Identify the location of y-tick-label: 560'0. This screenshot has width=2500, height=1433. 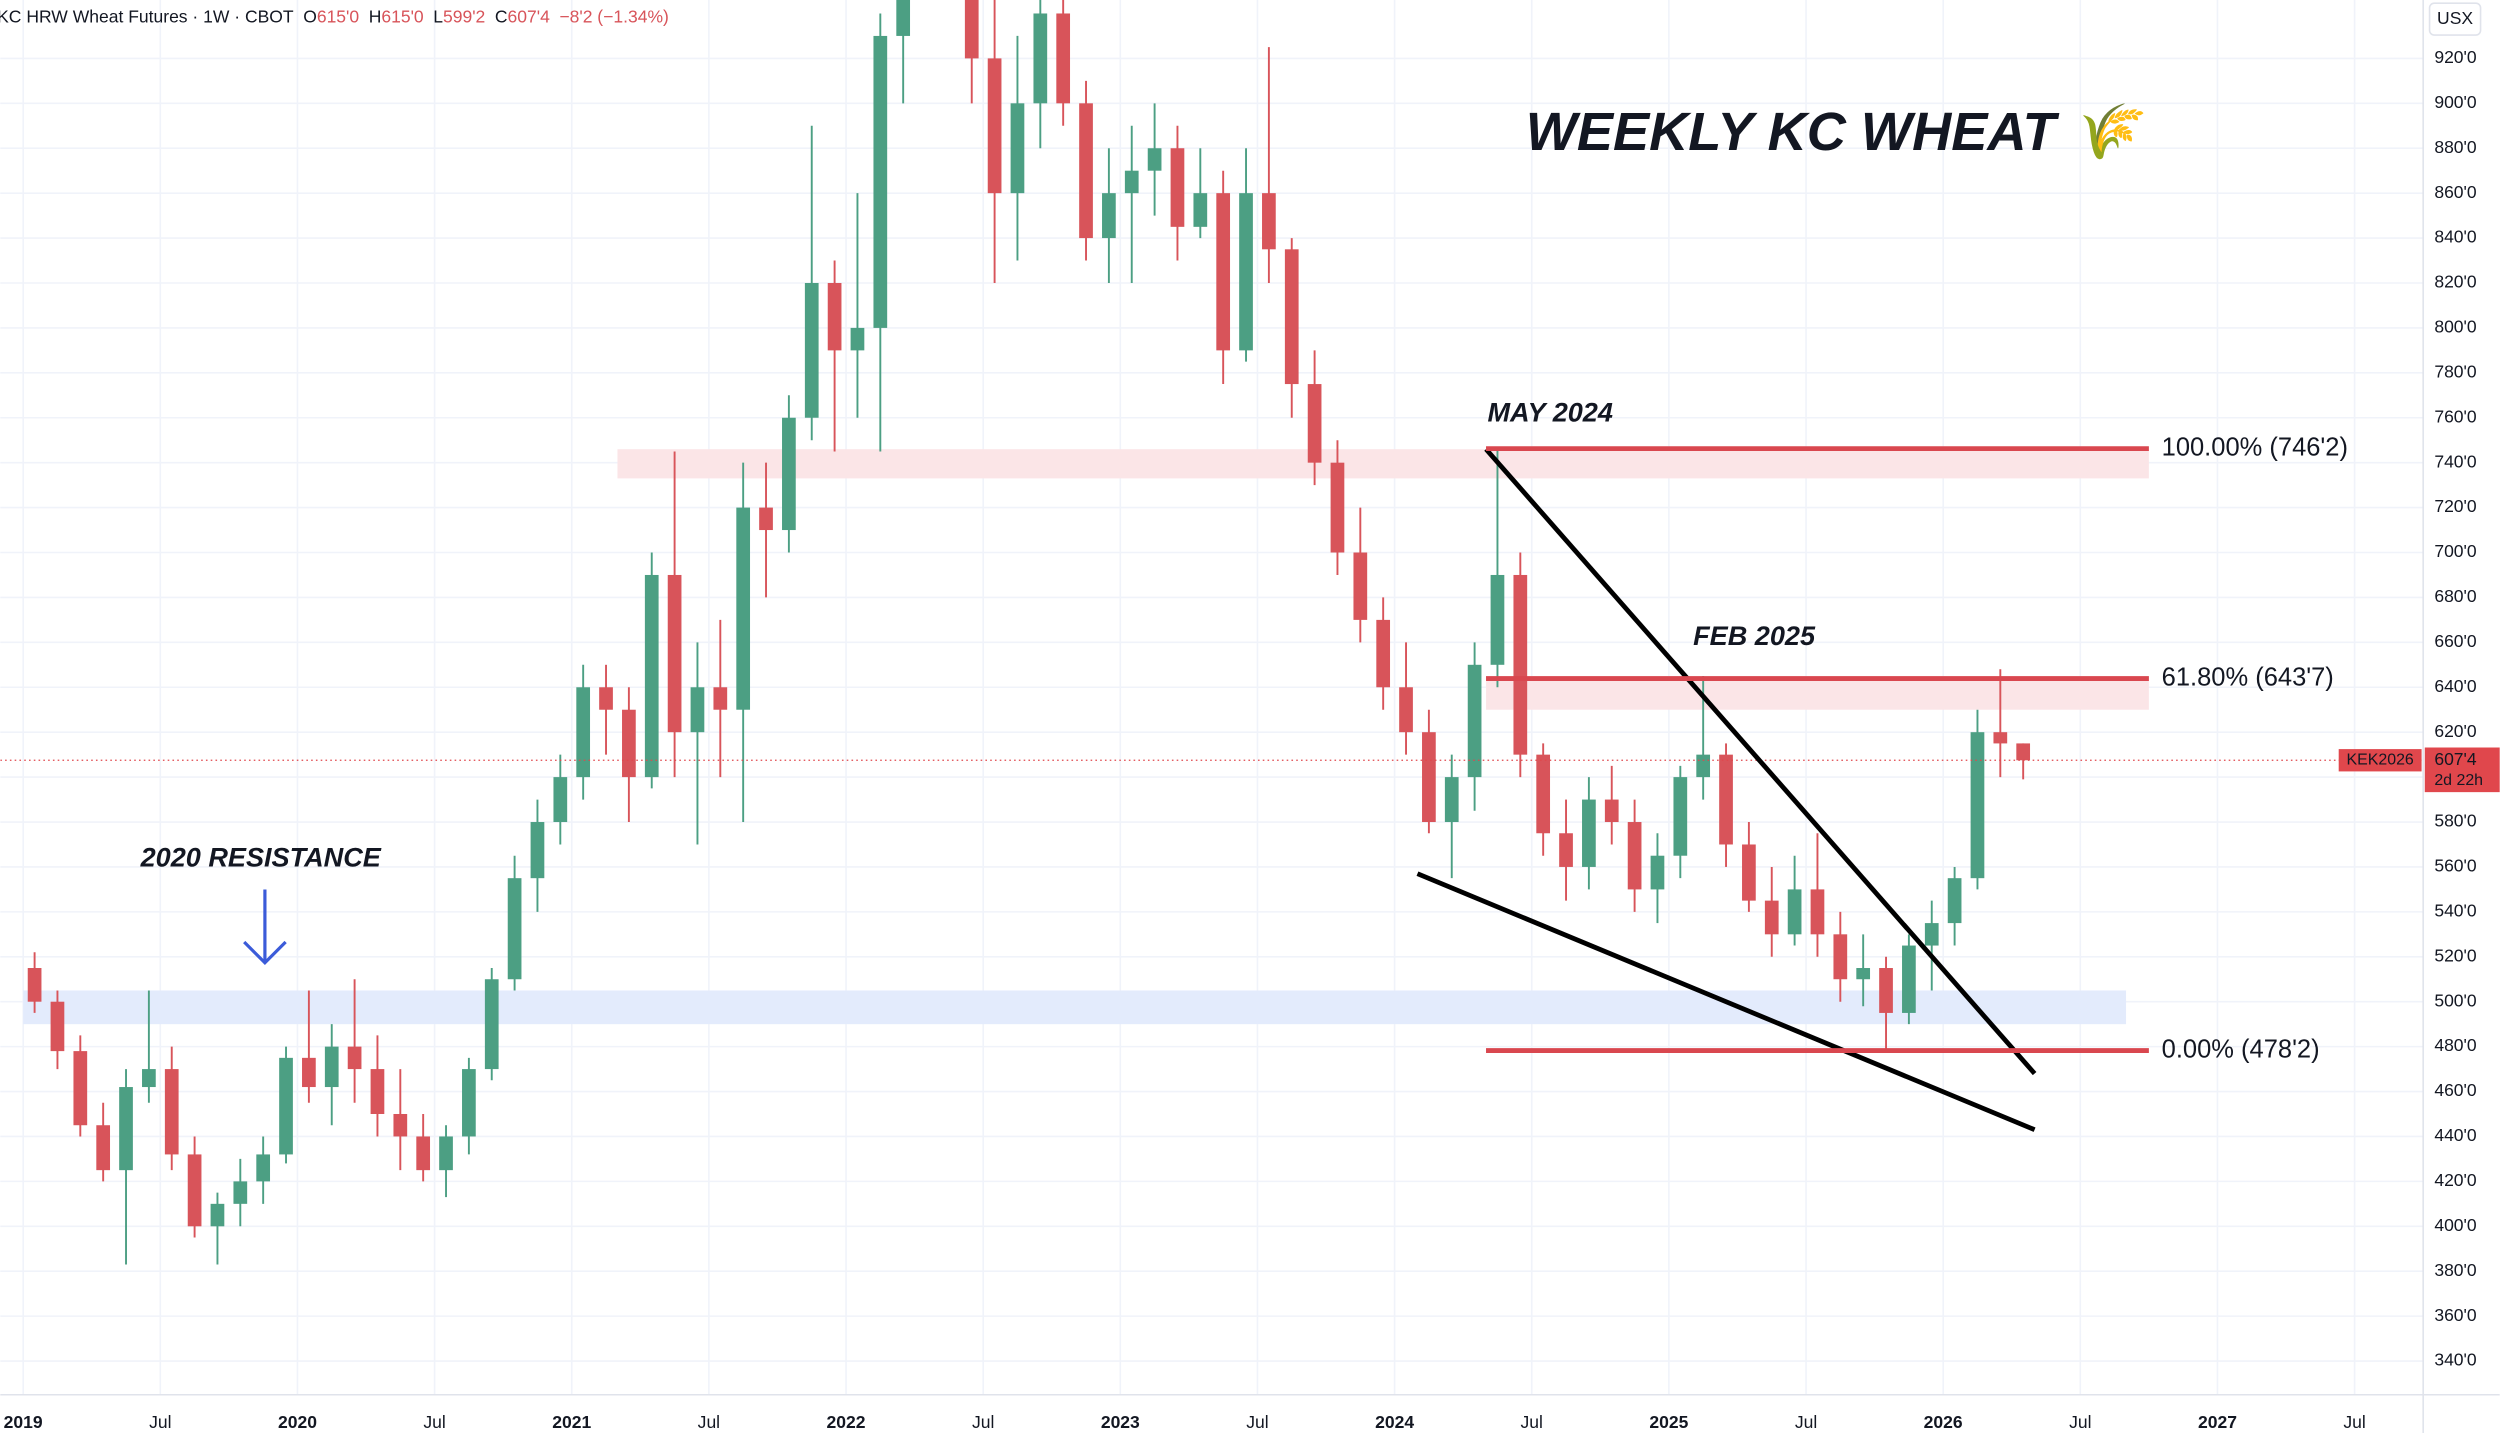
(2455, 866).